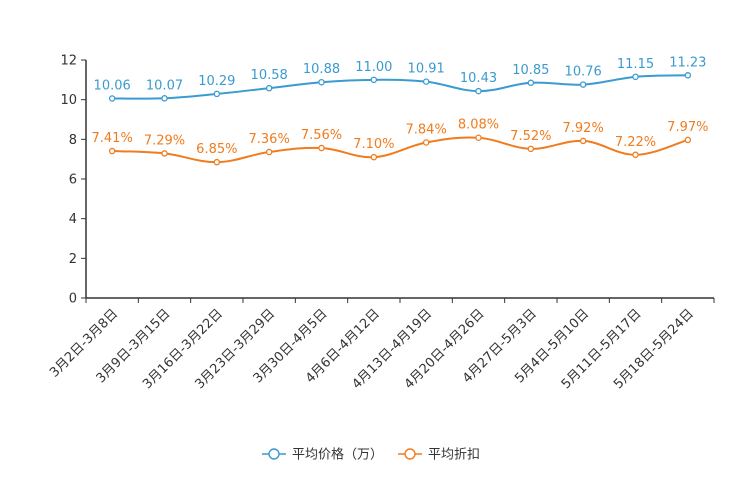  I want to click on legend-item-2: 平均折扣, so click(439, 455).